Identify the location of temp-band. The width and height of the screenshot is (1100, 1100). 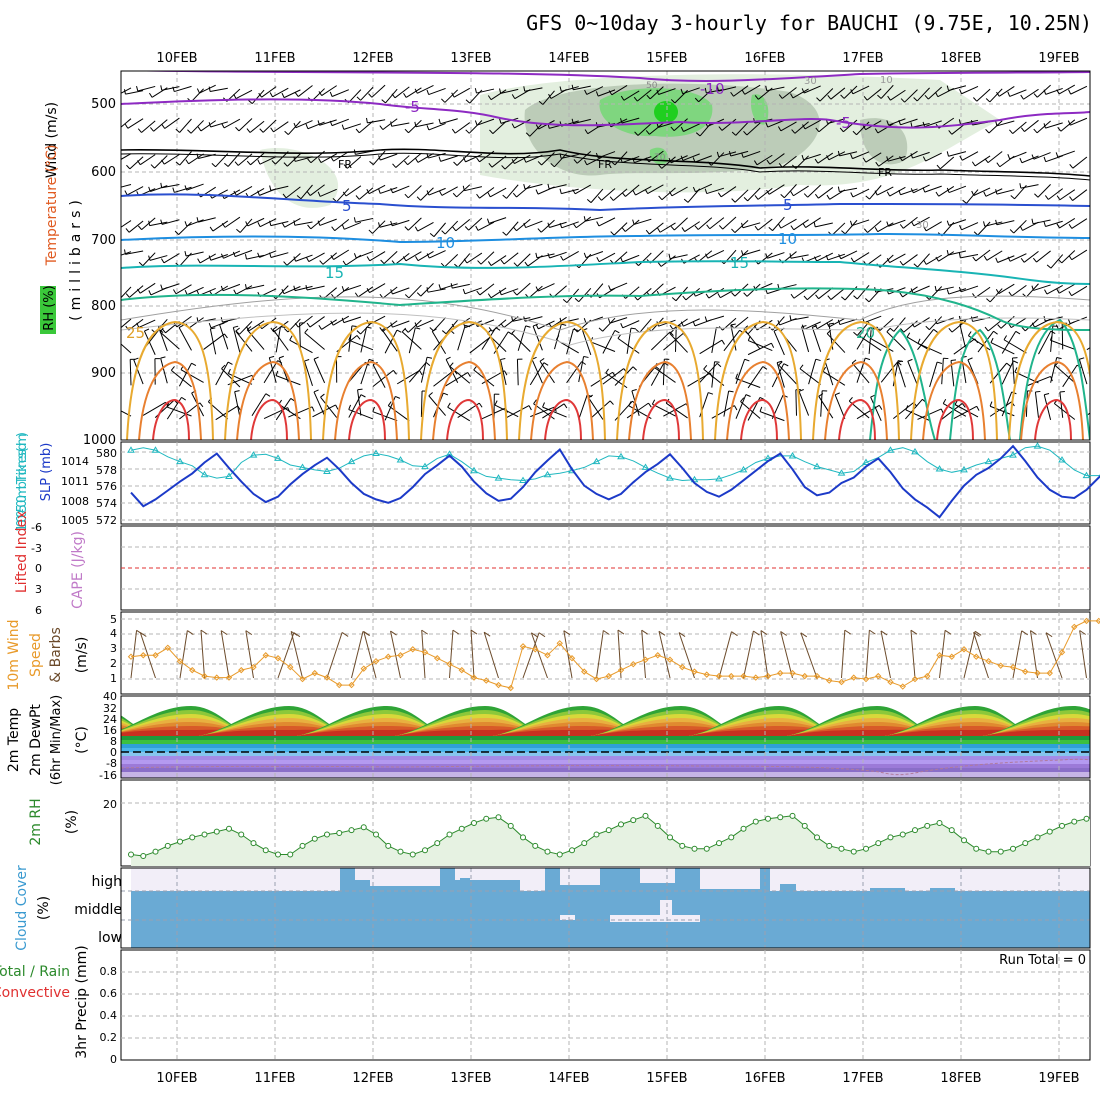
(605, 770).